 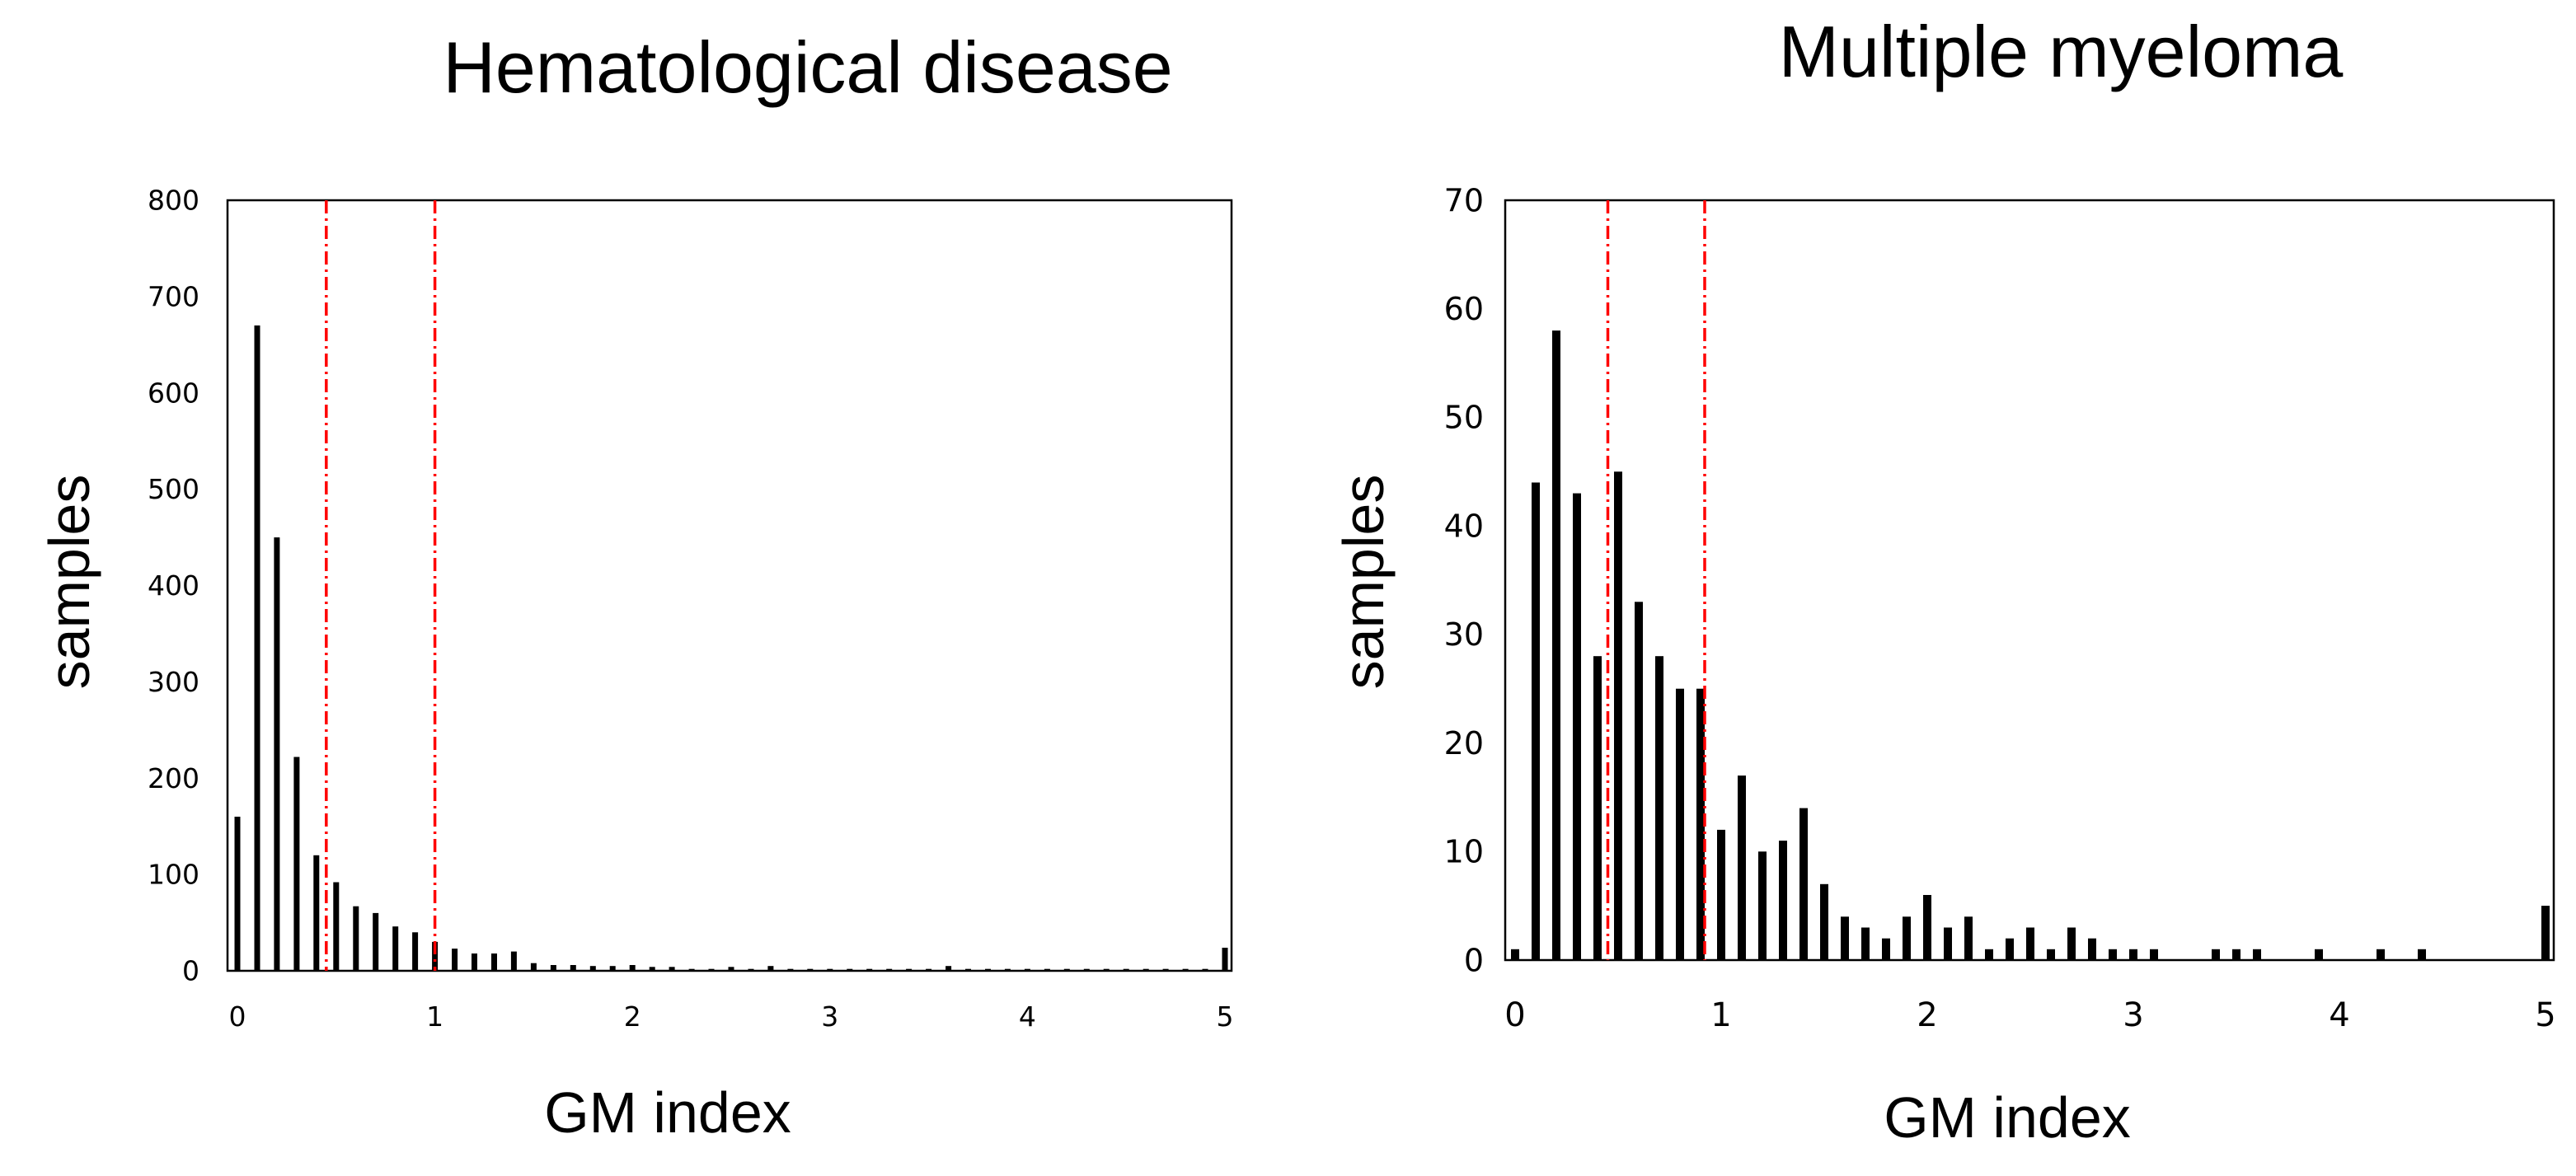 I want to click on chart-title: Multiple myeloma, so click(x=2062, y=51).